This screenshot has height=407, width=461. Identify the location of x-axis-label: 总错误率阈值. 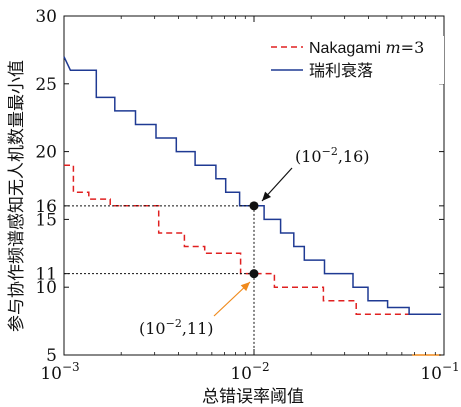
(253, 397).